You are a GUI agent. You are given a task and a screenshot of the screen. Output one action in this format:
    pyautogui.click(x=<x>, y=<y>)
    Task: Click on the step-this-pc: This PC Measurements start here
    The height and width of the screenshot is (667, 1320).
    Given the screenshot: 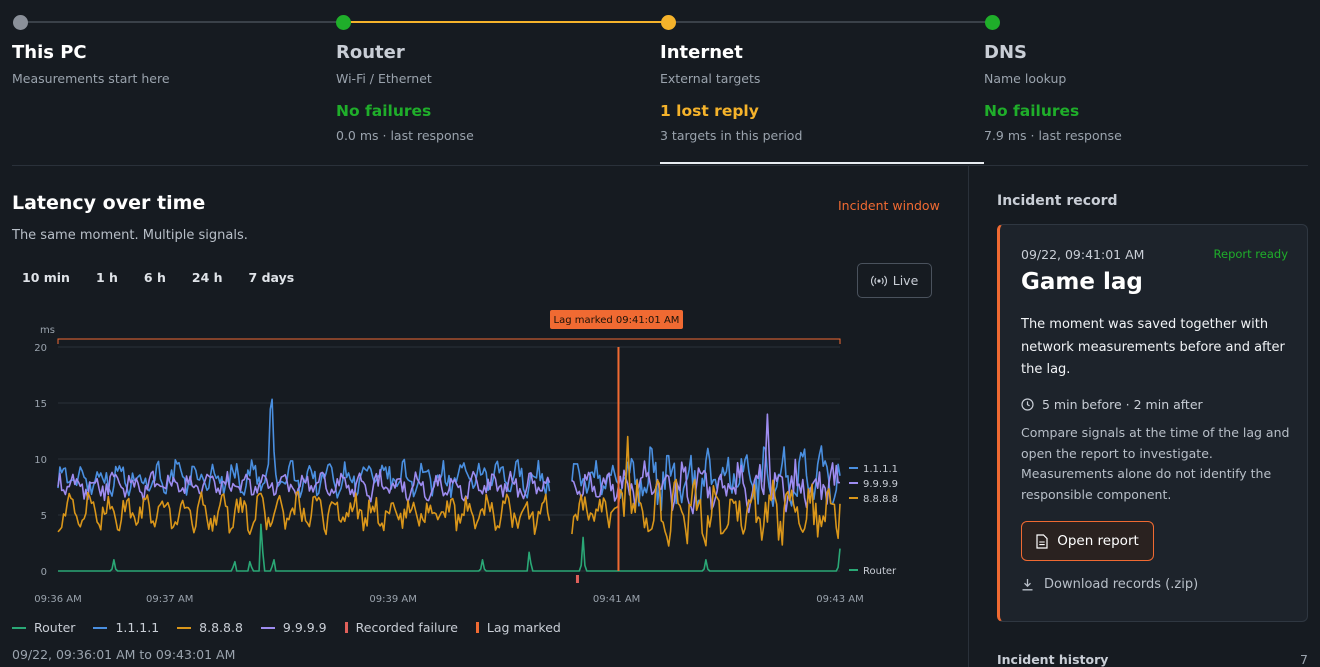 What is the action you would take?
    pyautogui.click(x=91, y=64)
    